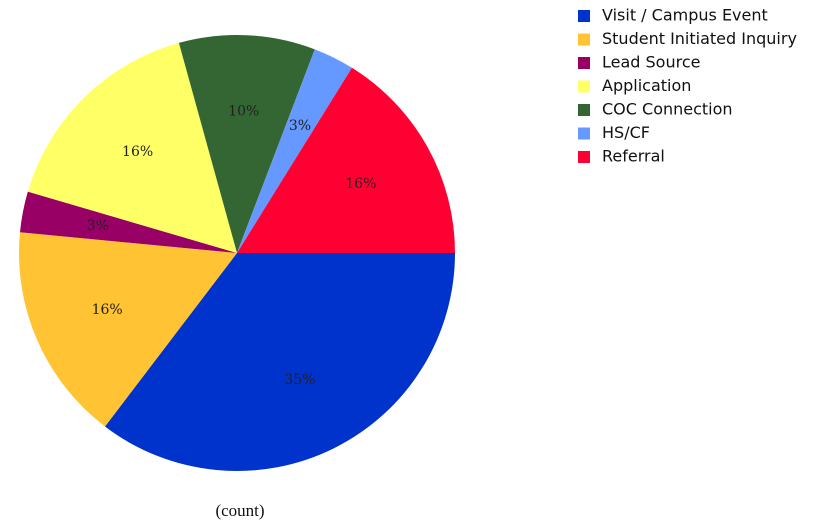  Describe the element at coordinates (243, 111) in the screenshot. I see `slice-label: 10%` at that location.